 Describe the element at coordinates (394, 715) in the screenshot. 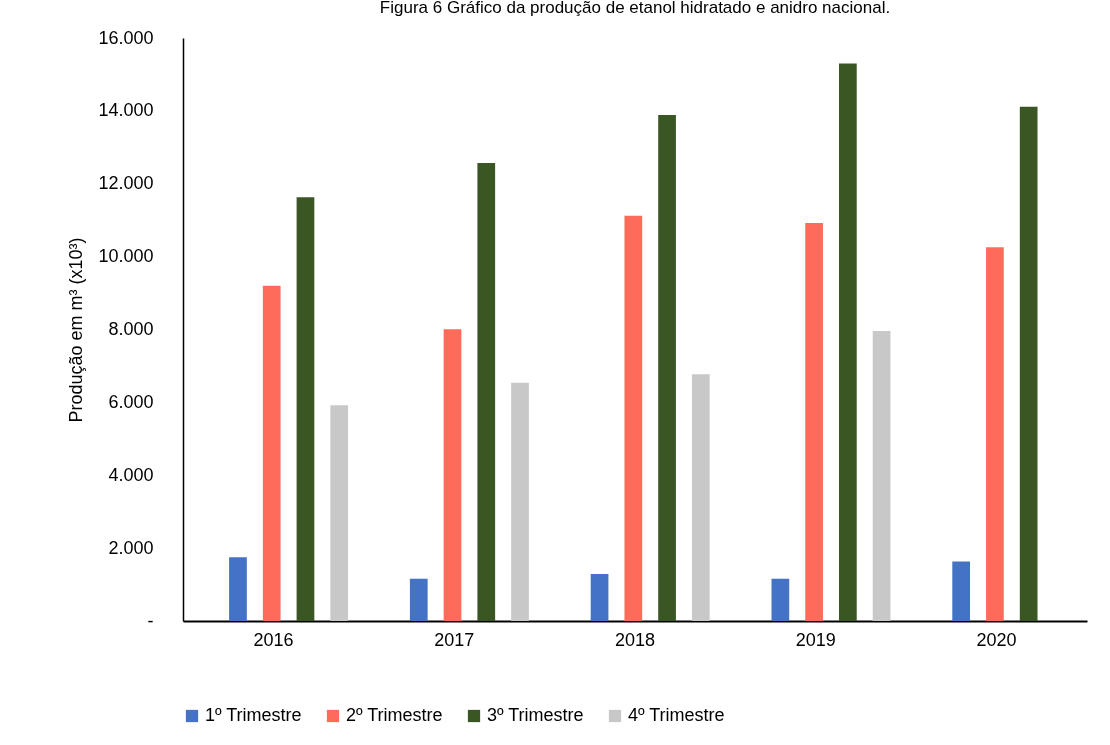

I see `legend-label: 2º Trimestre` at that location.